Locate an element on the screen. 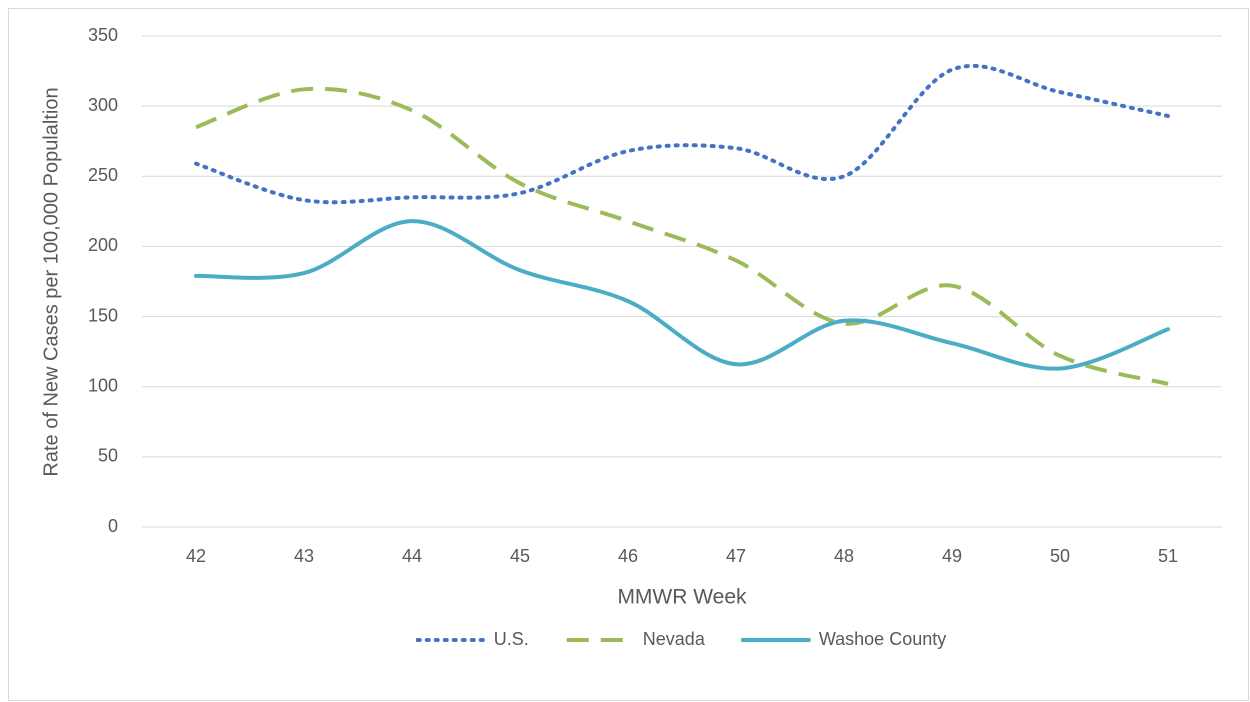  x-tick-label: 46 is located at coordinates (628, 556).